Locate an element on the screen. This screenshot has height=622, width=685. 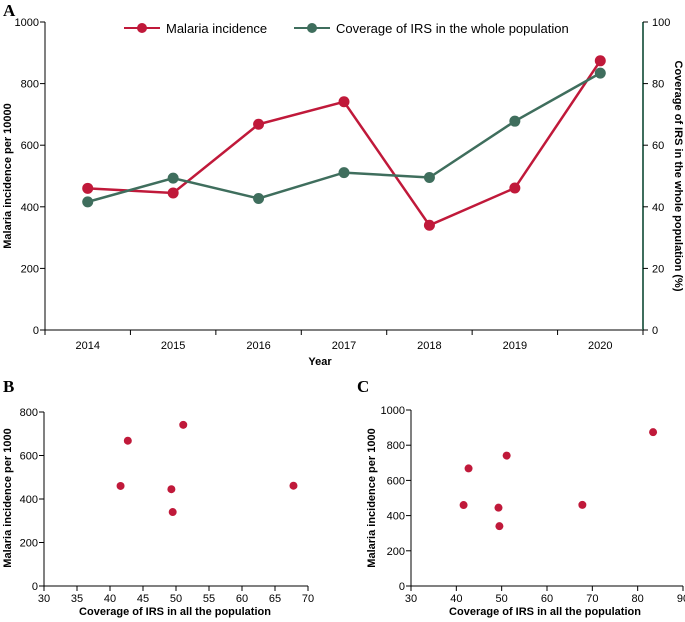
panel-b-x-axis-title: Coverage of IRS in all the population is located at coordinates (175, 612).